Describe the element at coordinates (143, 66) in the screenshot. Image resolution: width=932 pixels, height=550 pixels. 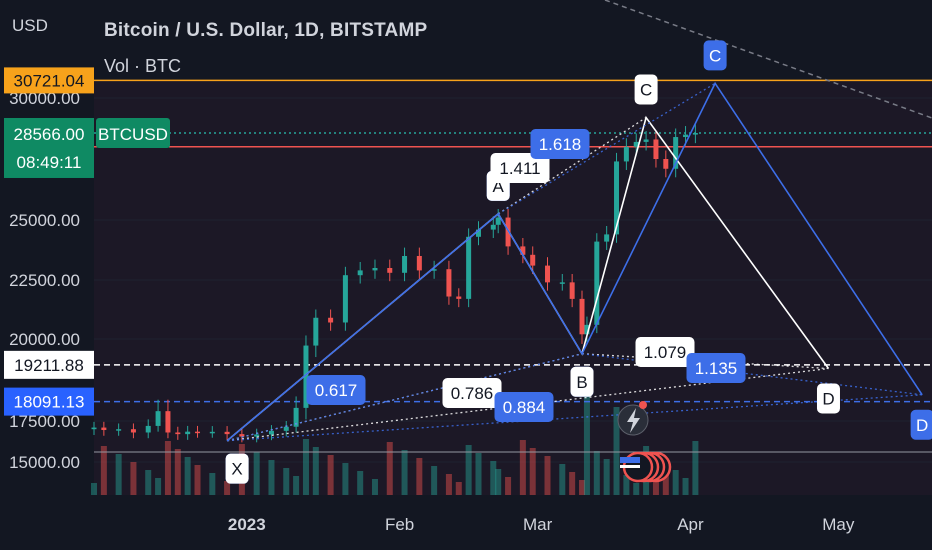
I see `volume-label: Vol · BTC` at that location.